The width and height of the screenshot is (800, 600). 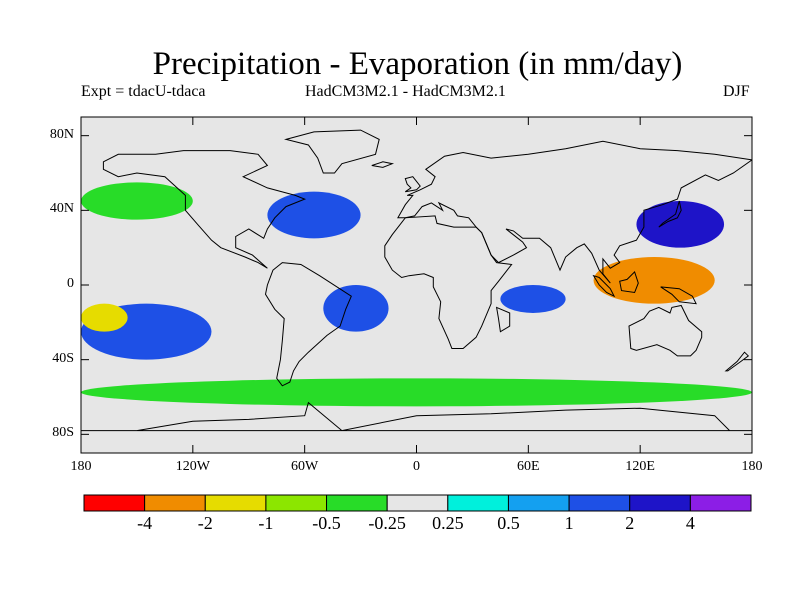 What do you see at coordinates (508, 523) in the screenshot?
I see `colorbar-label-6: 0.5` at bounding box center [508, 523].